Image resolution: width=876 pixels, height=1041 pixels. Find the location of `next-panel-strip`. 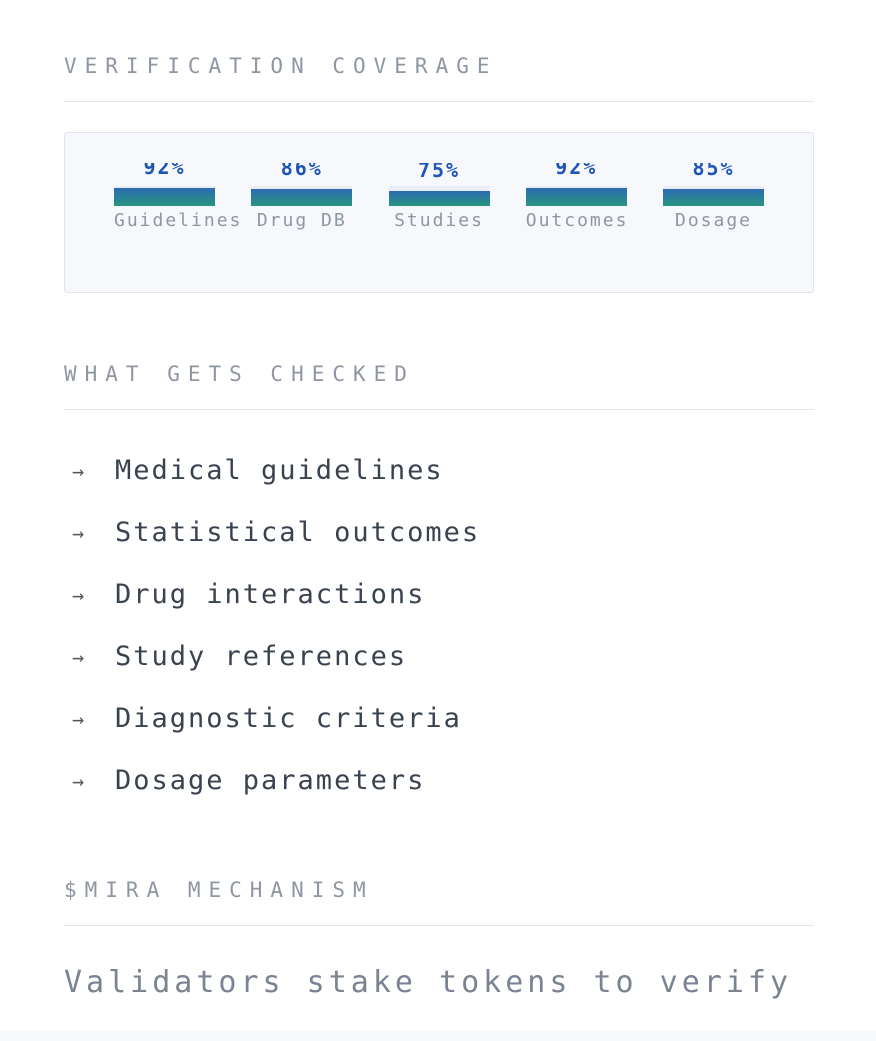

next-panel-strip is located at coordinates (438, 1036).